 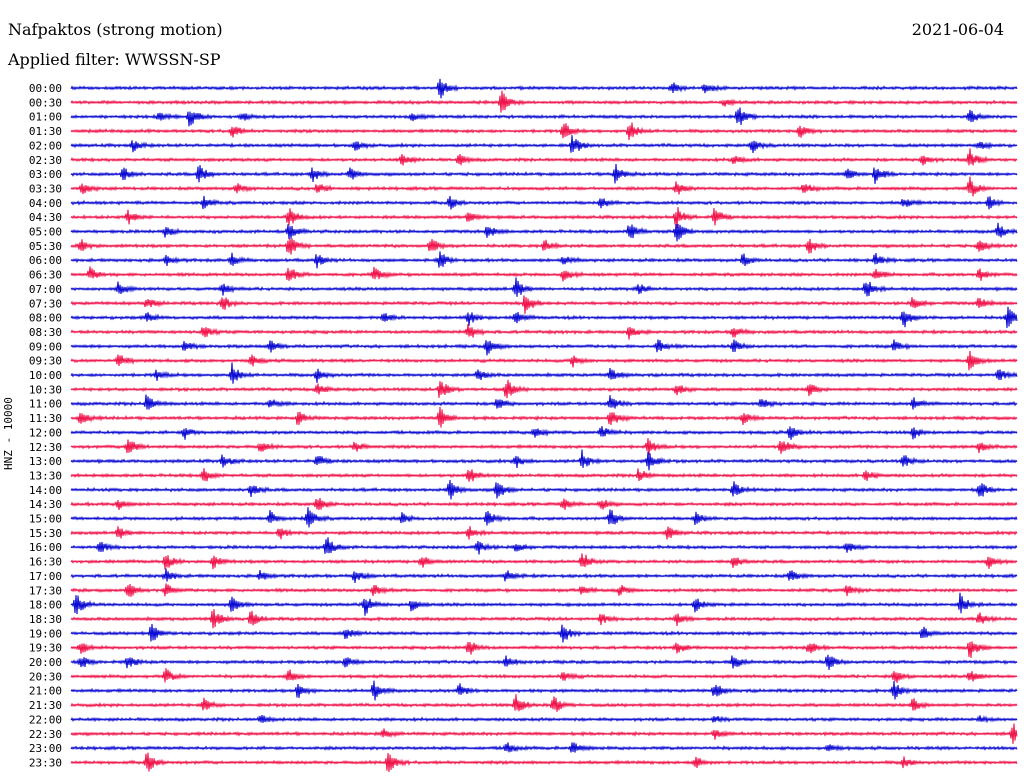 I want to click on trace-label: 20:30, so click(x=45, y=676).